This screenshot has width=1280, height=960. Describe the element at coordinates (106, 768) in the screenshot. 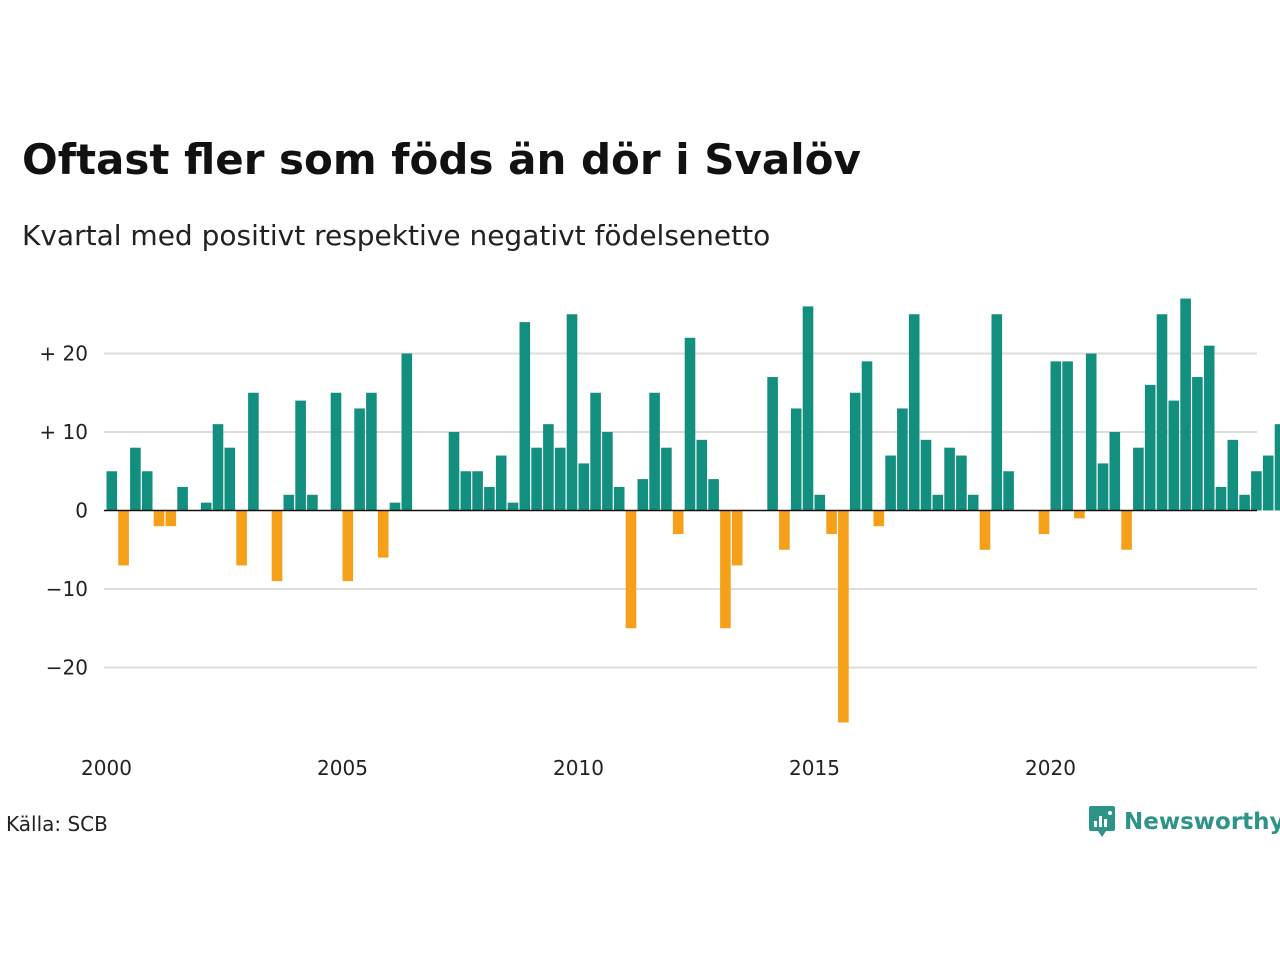

I see `x-tick-label: 2000` at that location.